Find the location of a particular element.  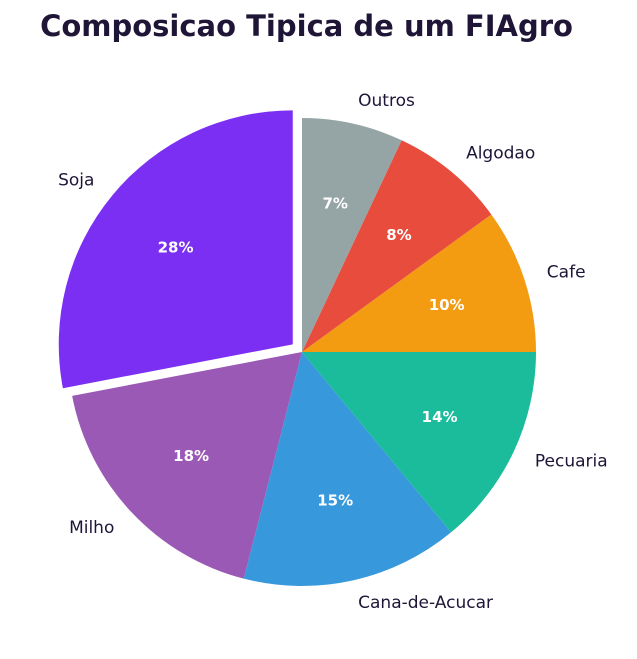

category-label-outros: Outros is located at coordinates (386, 101).